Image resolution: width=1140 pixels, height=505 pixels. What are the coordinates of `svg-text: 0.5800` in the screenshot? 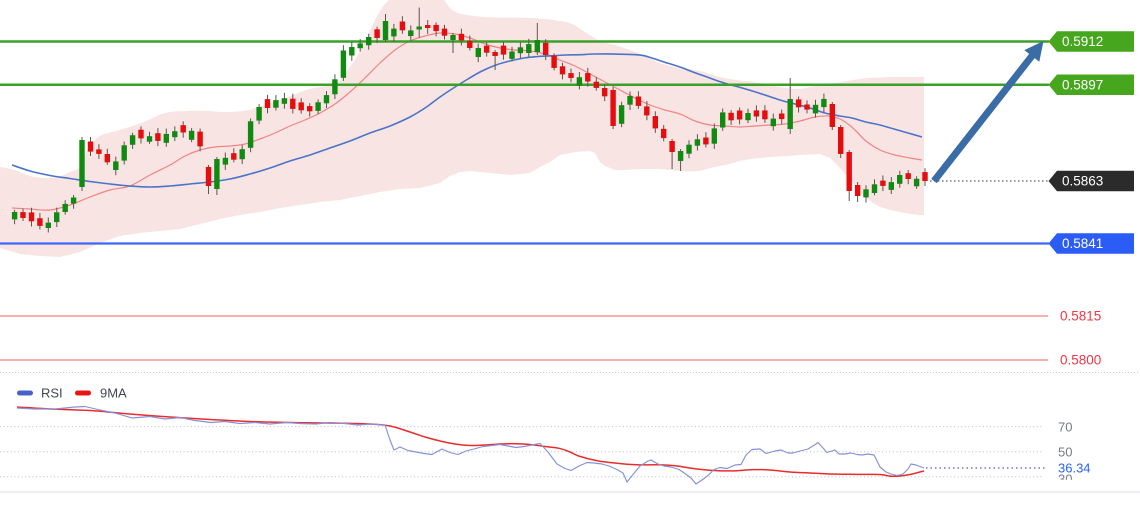 It's located at (1080, 360).